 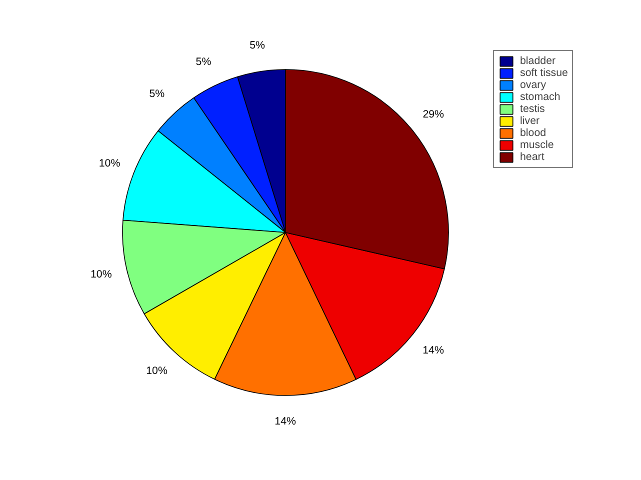 I want to click on legend-label: bladder, so click(x=538, y=61).